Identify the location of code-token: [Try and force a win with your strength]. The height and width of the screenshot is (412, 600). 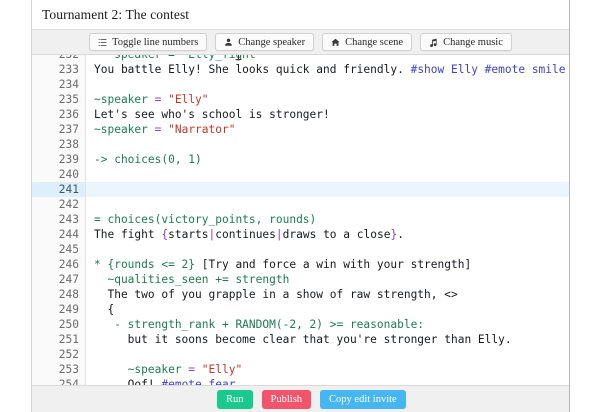
(336, 264).